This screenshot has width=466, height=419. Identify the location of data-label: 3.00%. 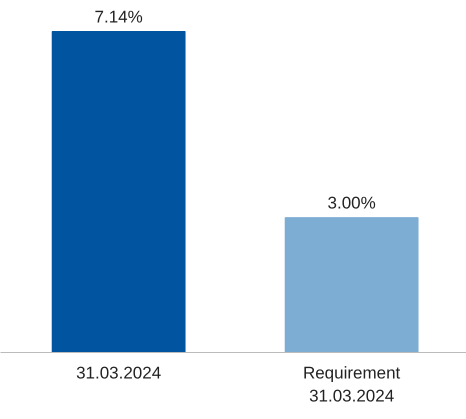
(352, 203).